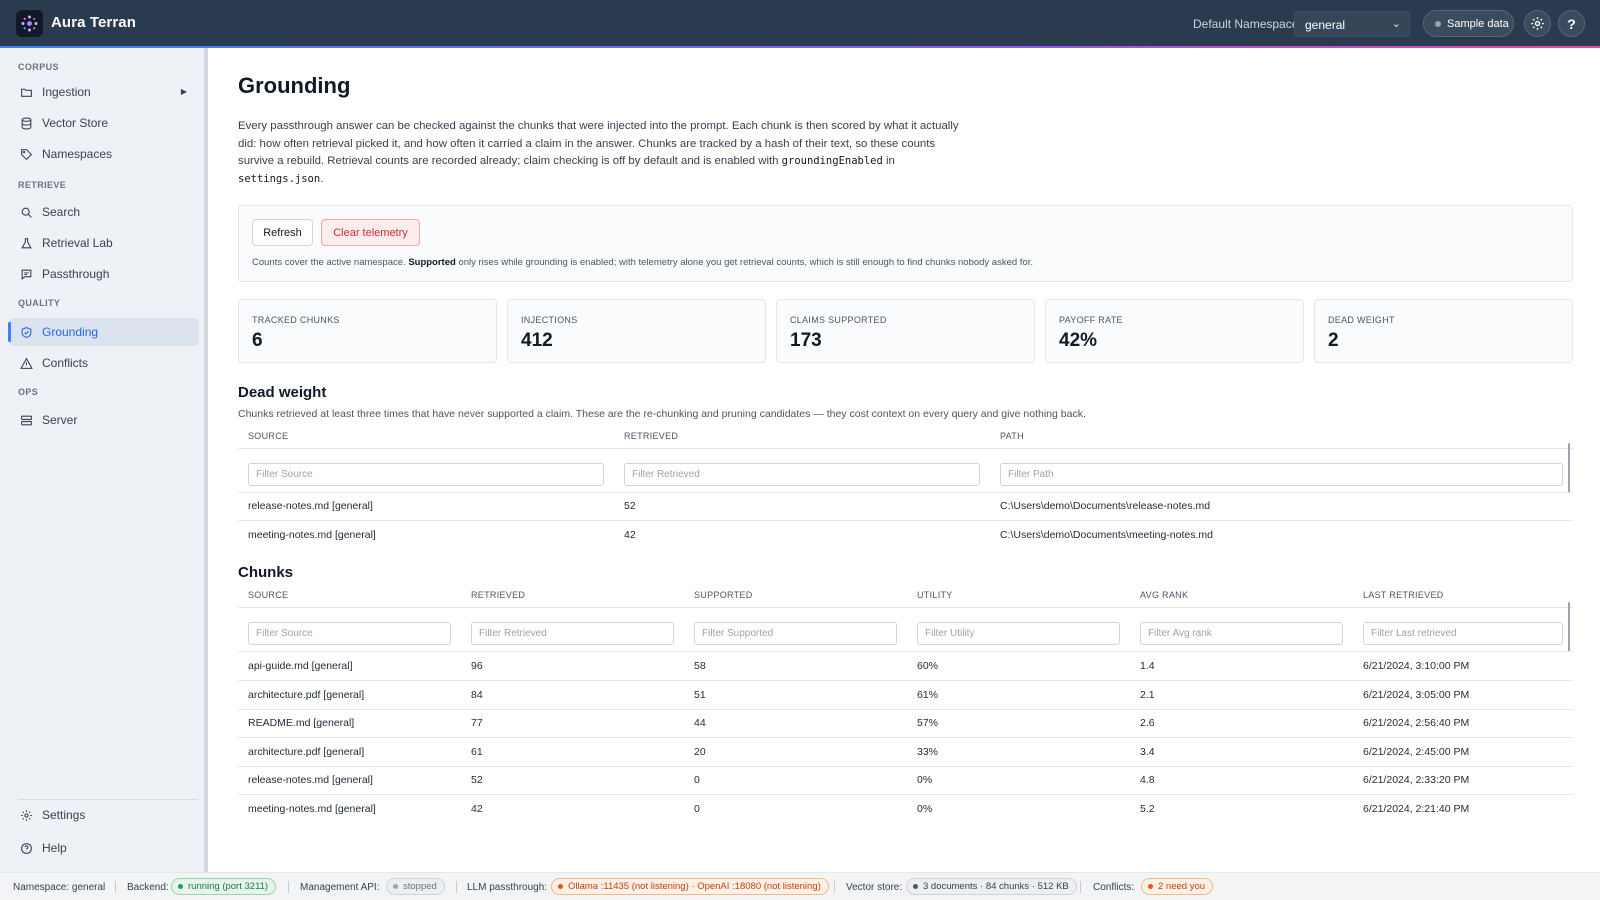 The image size is (1600, 900). I want to click on chunk-cell-utility: 61%, so click(928, 694).